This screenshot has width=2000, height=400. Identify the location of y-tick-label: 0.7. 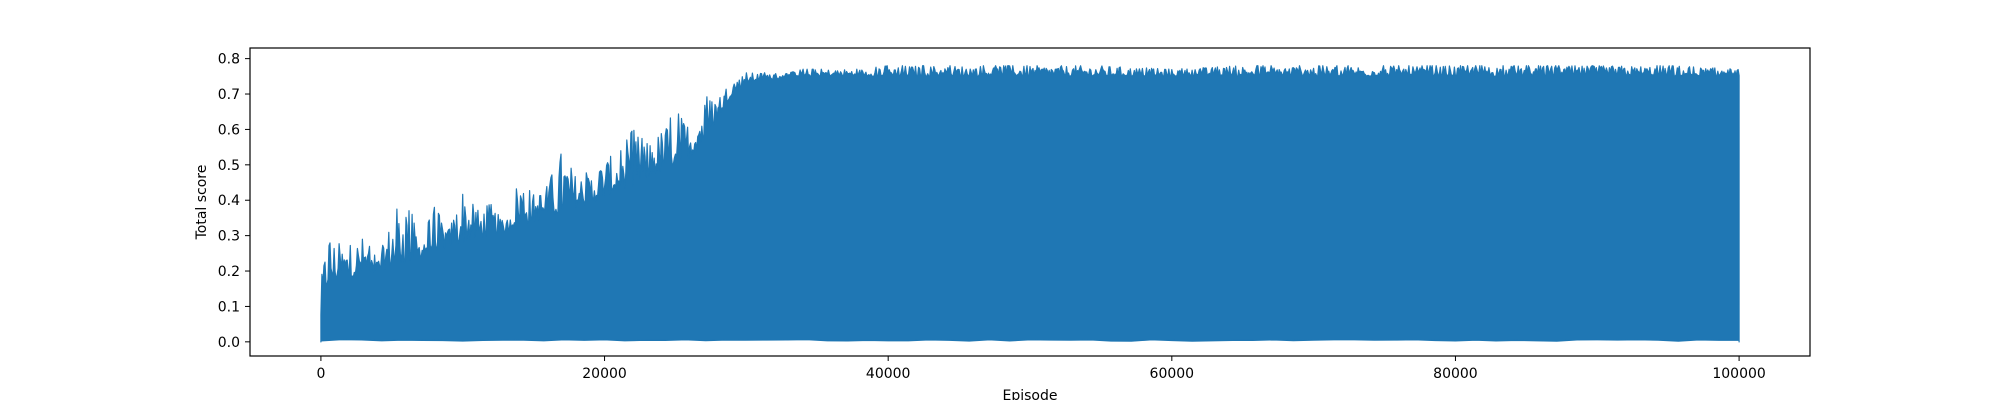
(229, 95).